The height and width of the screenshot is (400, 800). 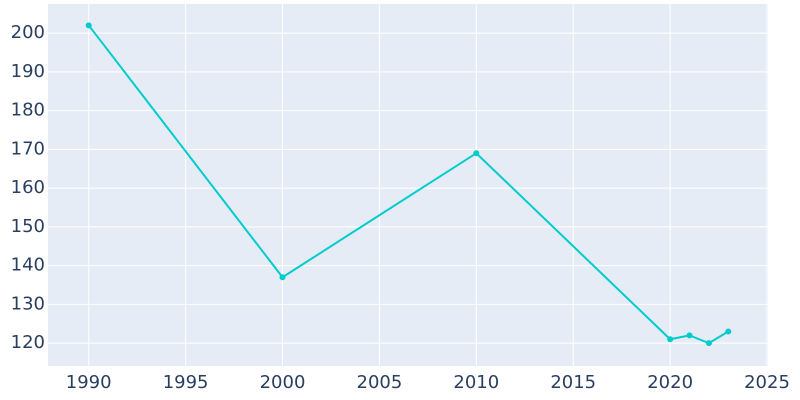 I want to click on y-tick-label: 200, so click(x=28, y=32).